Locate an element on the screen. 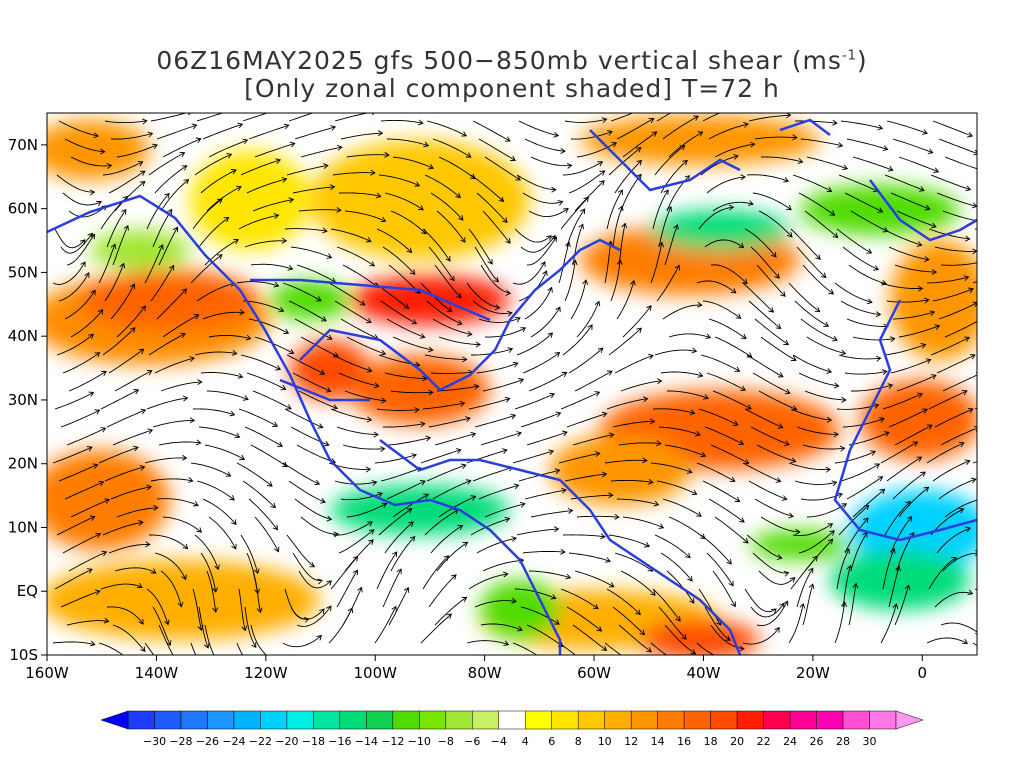  colorbar-label: −28 is located at coordinates (180, 741).